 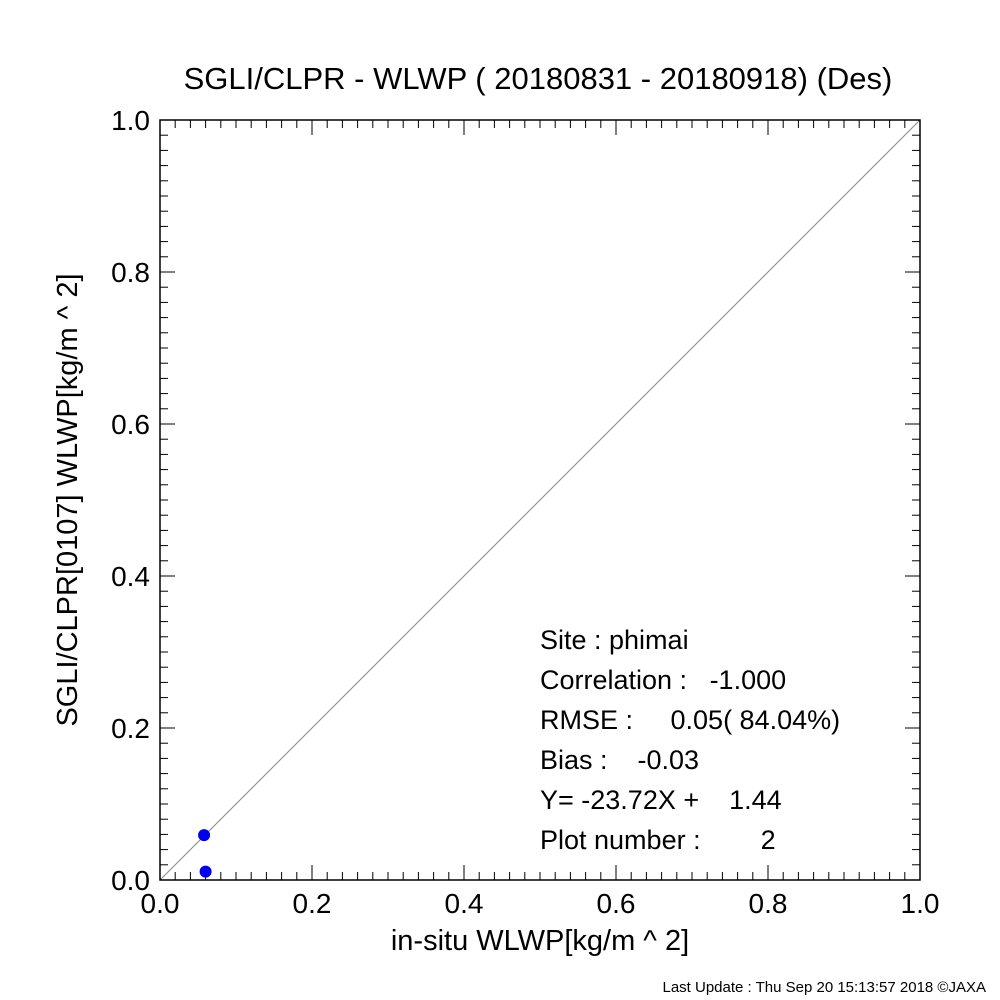 I want to click on stat-line: Correlation : -1.000, so click(x=663, y=680).